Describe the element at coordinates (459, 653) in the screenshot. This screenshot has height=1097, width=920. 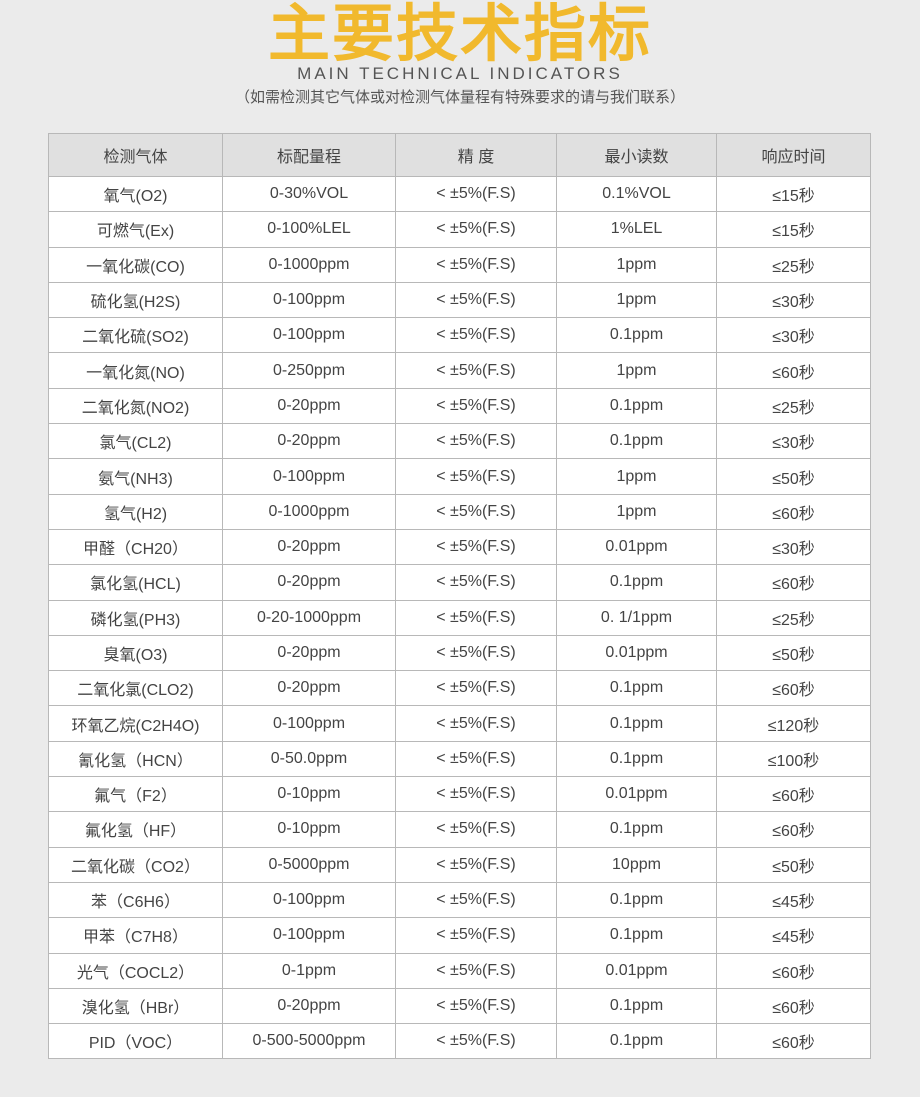
I see `table-row: 臭氧(O3) 0-20ppm < ±5%(F.S) 0.01ppm ≤50秒` at that location.